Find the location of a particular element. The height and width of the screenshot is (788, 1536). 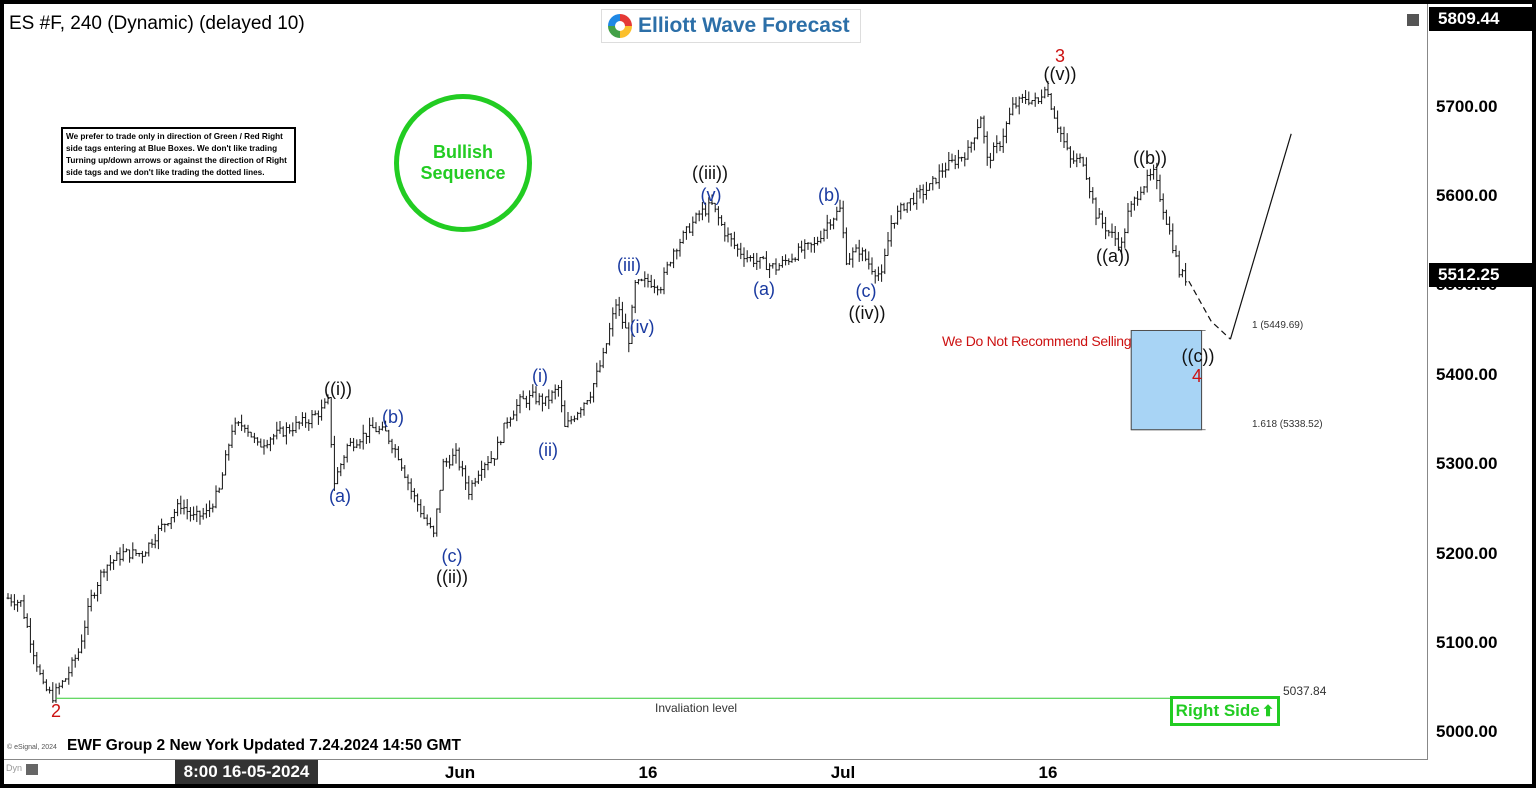

window-menu-icon is located at coordinates (1413, 20).